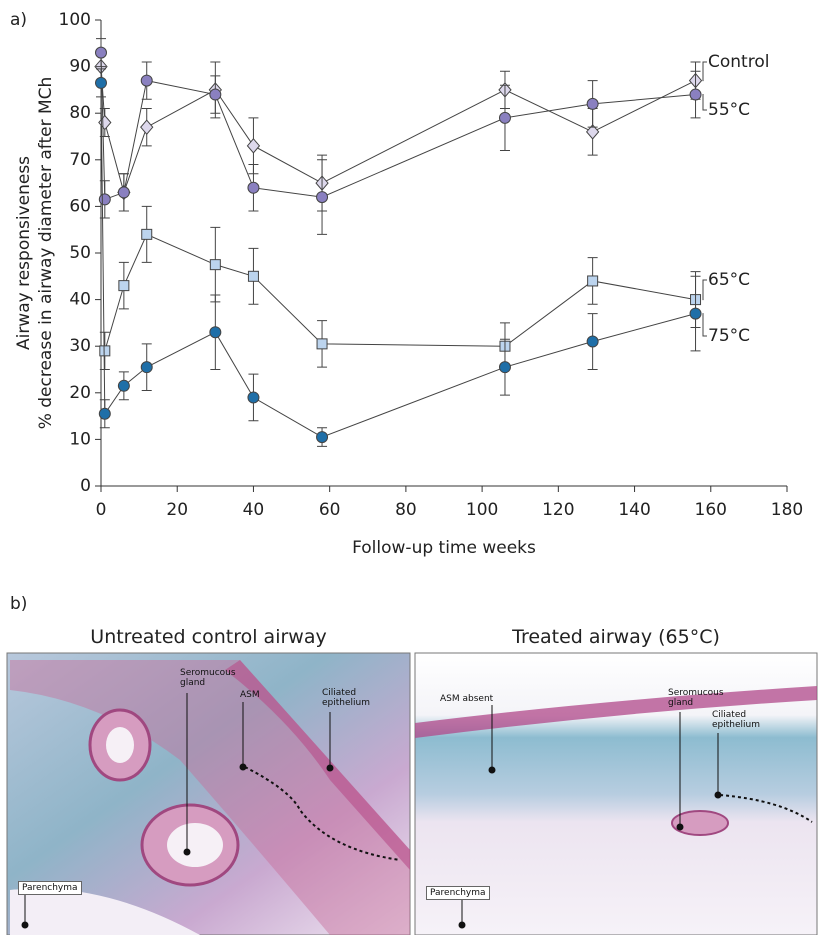 The height and width of the screenshot is (935, 824). I want to click on x-tick-label: 180, so click(787, 510).